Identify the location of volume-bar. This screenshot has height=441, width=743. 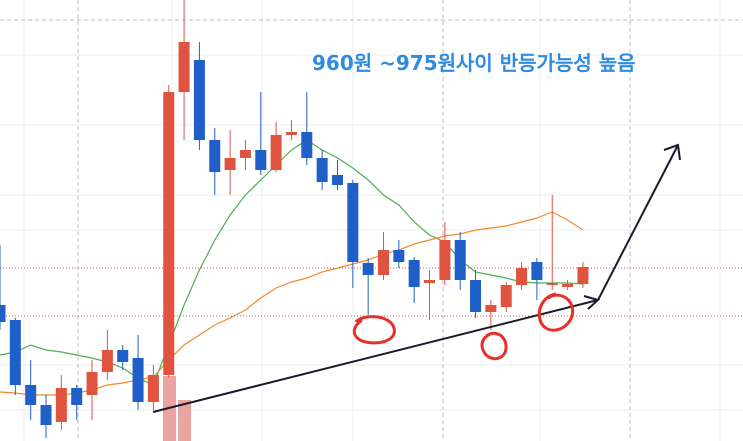
(184, 420).